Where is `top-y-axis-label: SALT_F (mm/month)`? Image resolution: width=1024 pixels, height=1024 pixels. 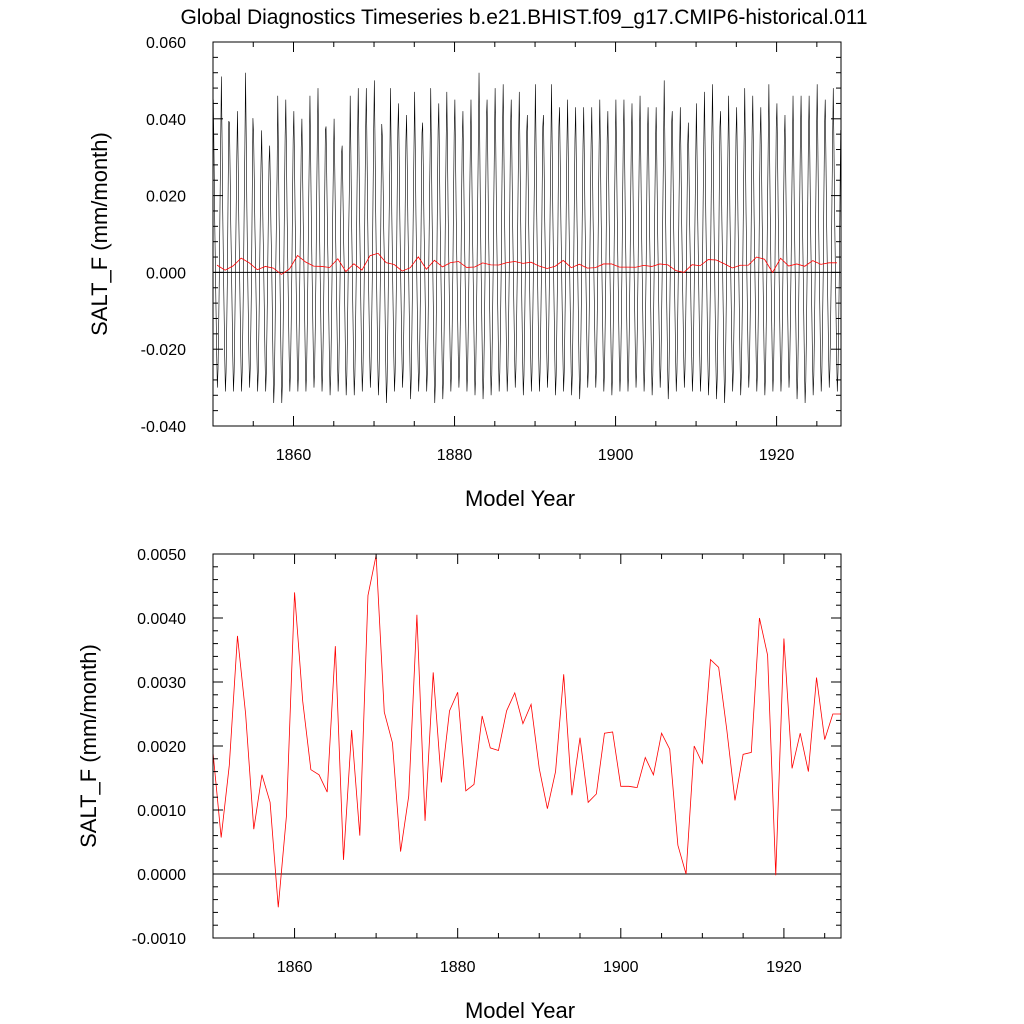 top-y-axis-label: SALT_F (mm/month) is located at coordinates (99, 234).